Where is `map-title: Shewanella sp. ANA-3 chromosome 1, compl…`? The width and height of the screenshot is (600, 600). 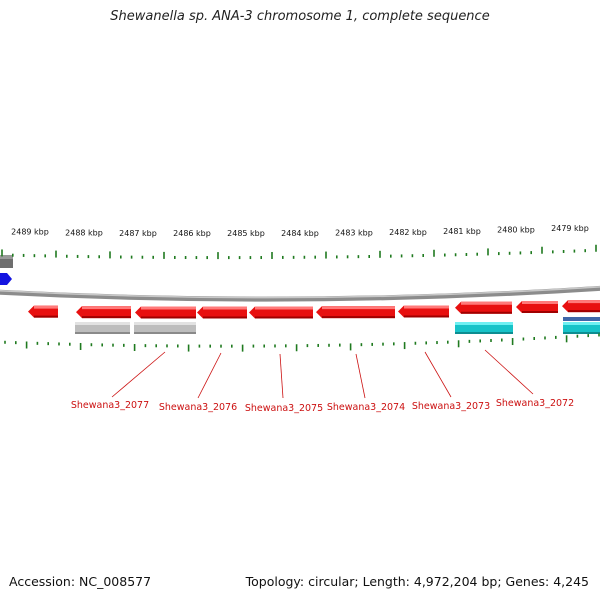
map-title: Shewanella sp. ANA-3 chromosome 1, compl… is located at coordinates (300, 16).